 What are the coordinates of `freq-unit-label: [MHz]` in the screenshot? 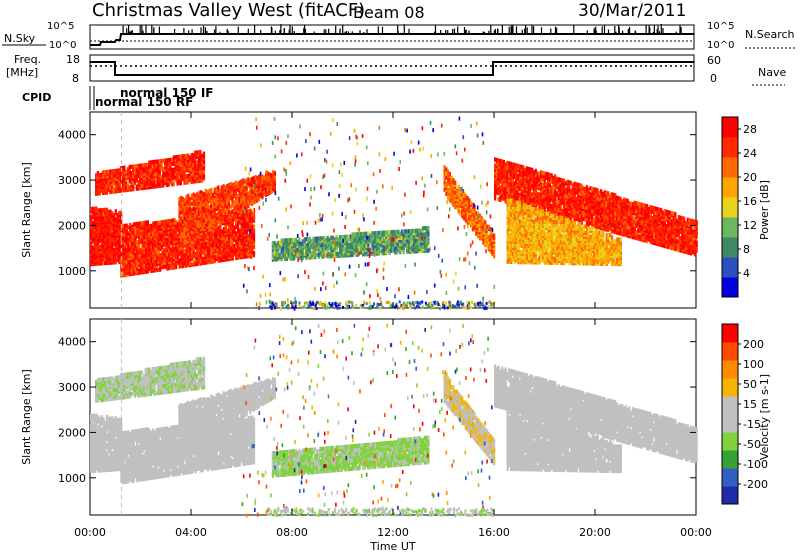 It's located at (22, 72).